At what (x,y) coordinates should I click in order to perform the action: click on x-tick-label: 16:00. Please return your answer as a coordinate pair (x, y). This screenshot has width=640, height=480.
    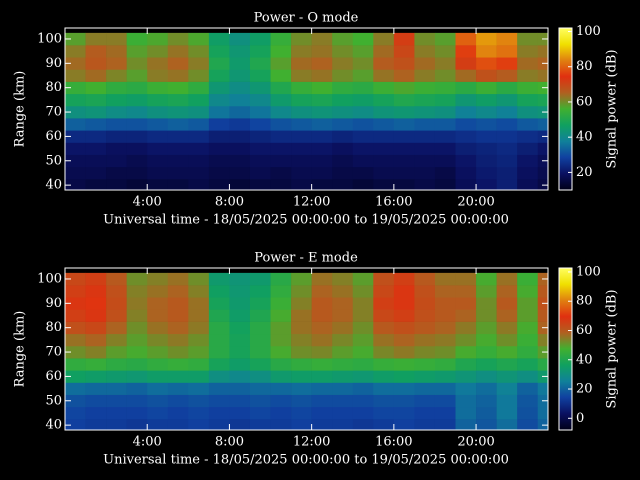
    Looking at the image, I should click on (393, 202).